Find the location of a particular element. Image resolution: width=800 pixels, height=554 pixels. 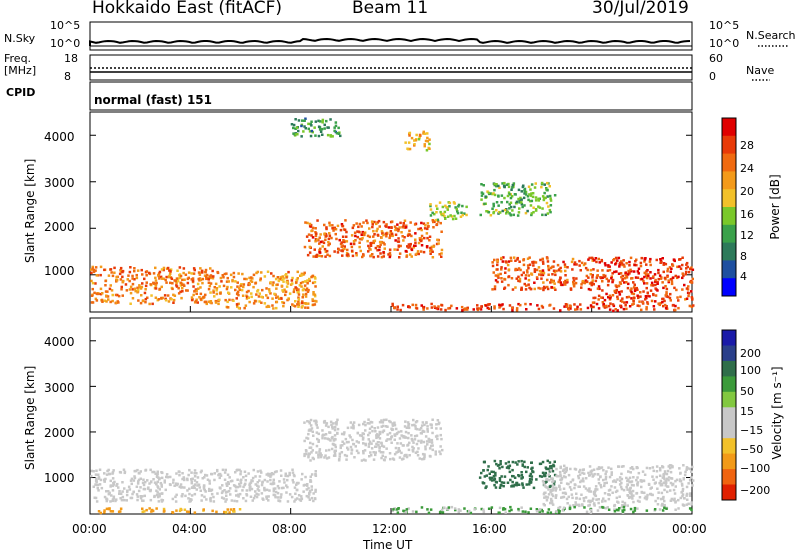

power-colorbar-segment is located at coordinates (729, 127).